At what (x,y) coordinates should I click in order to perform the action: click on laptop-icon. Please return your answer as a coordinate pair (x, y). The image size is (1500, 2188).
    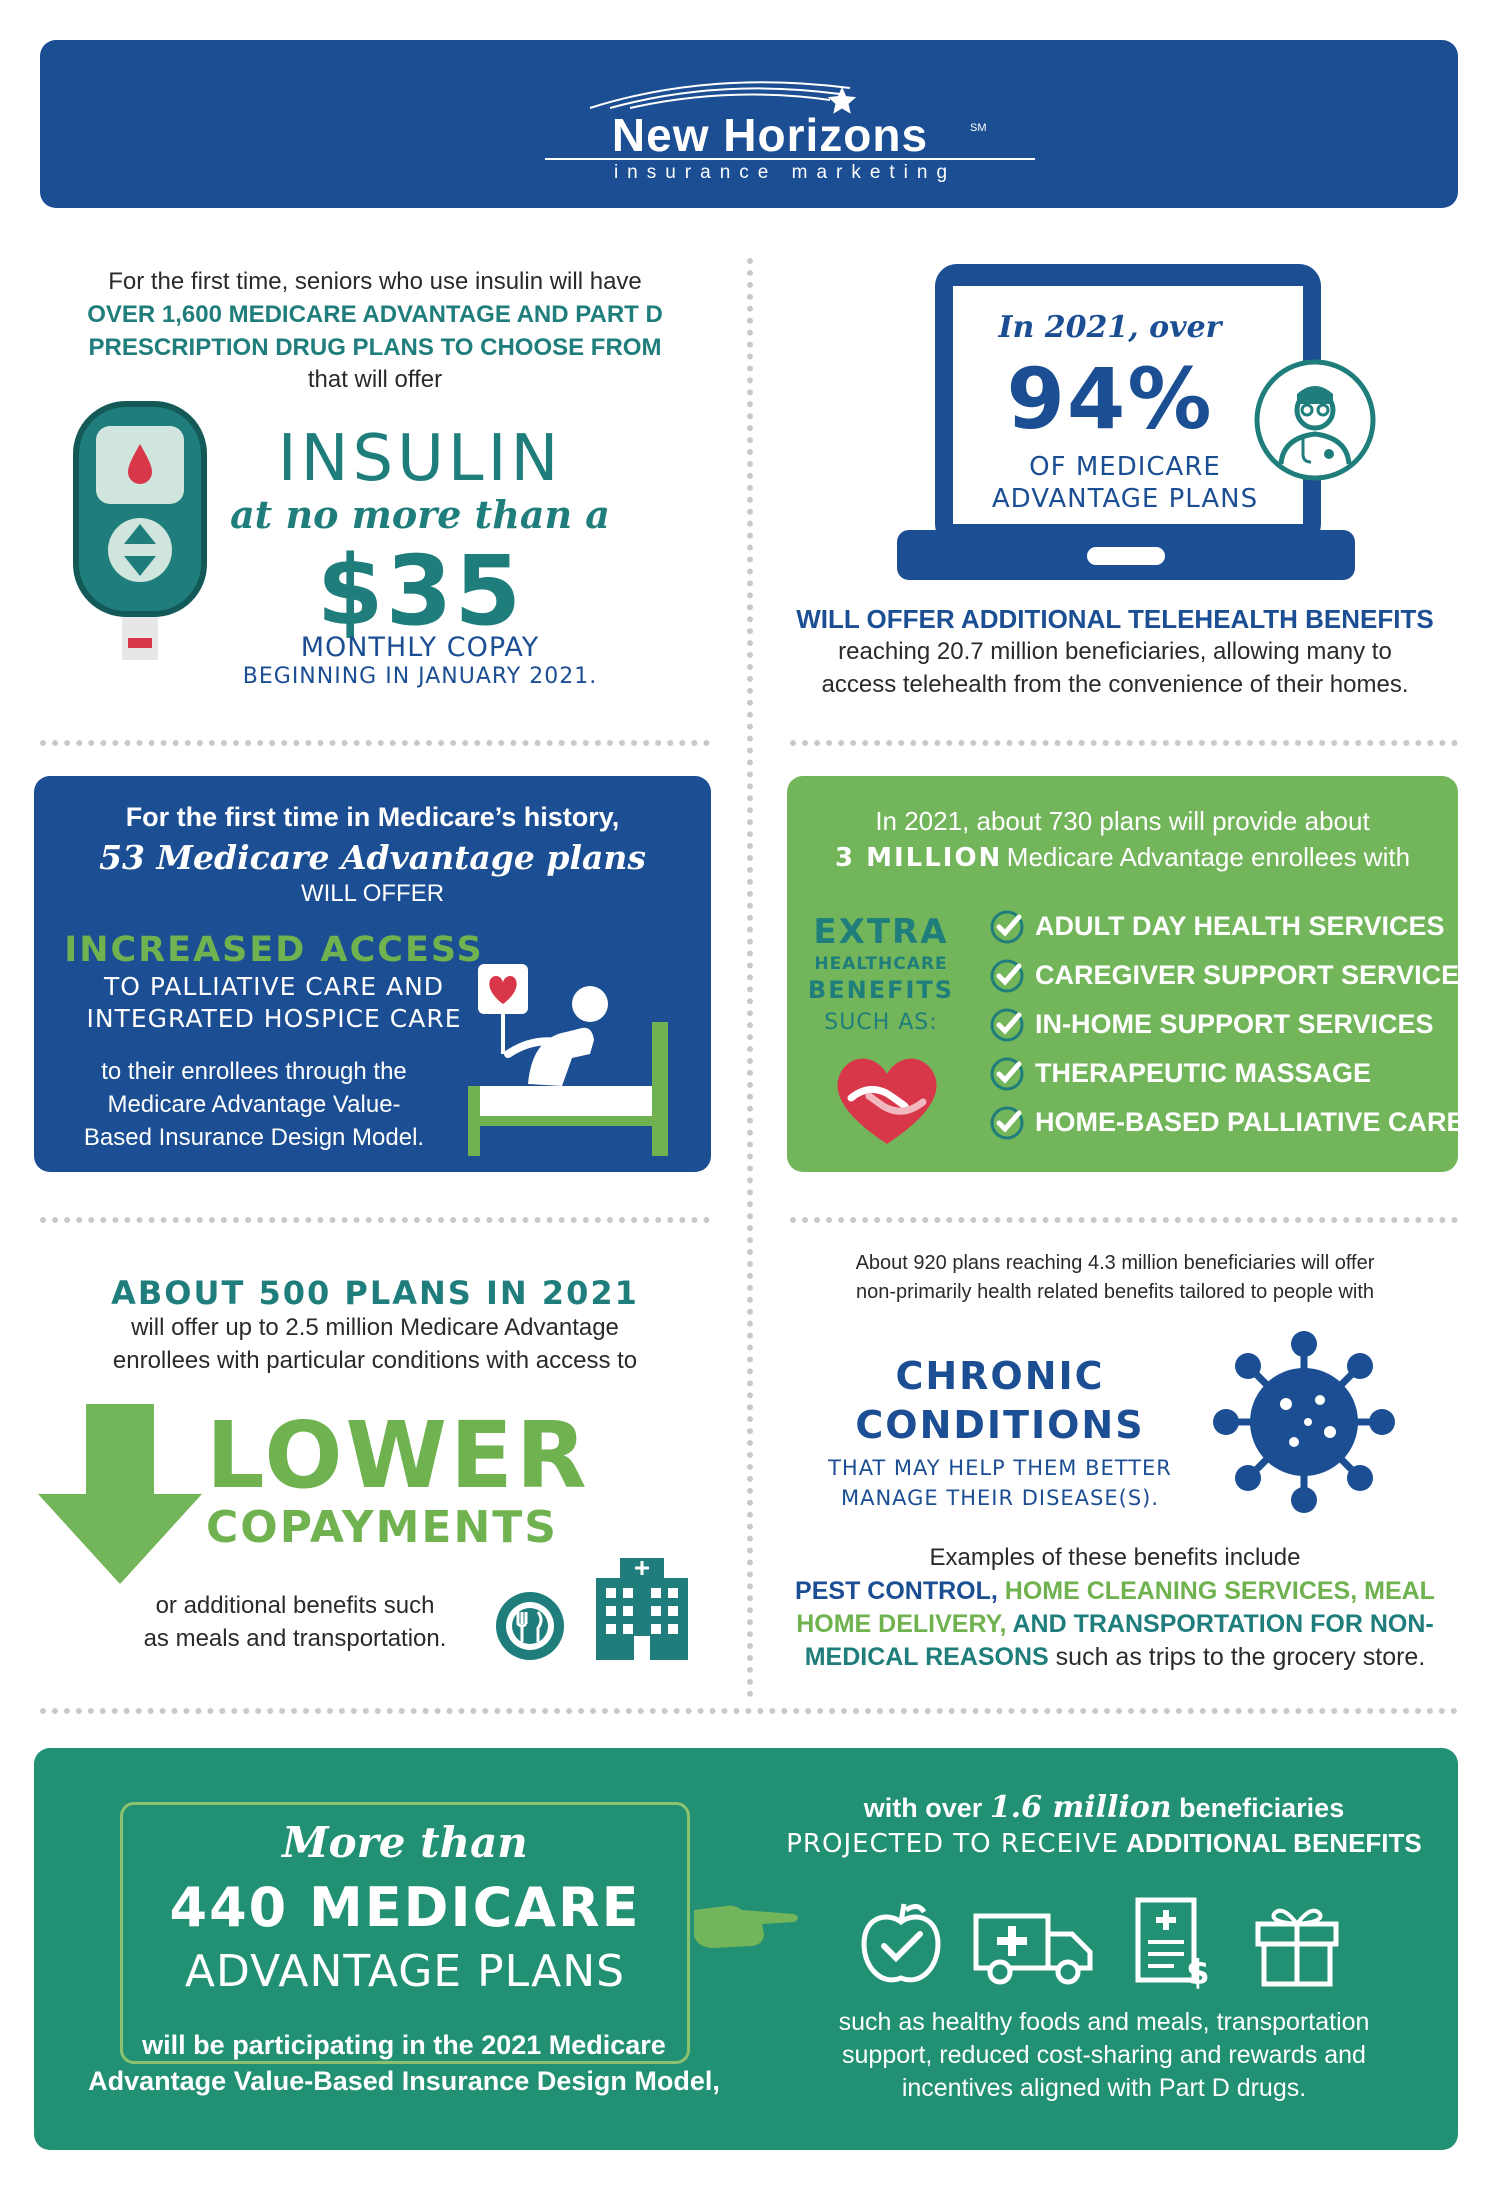
    Looking at the image, I should click on (1126, 422).